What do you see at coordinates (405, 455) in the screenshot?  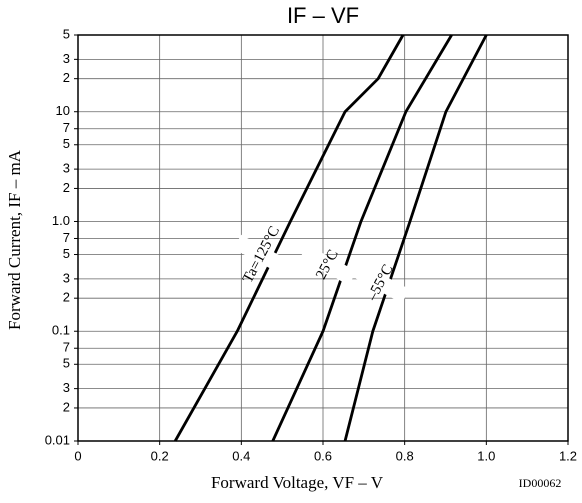 I see `x-tick-label: 0.8` at bounding box center [405, 455].